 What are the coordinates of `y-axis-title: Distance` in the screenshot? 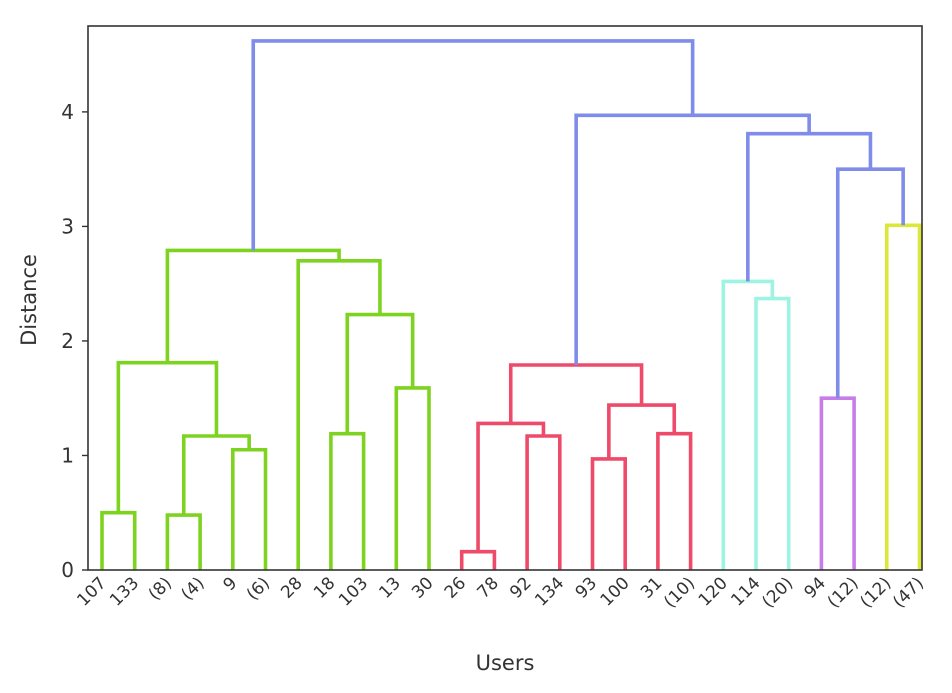 It's located at (29, 300).